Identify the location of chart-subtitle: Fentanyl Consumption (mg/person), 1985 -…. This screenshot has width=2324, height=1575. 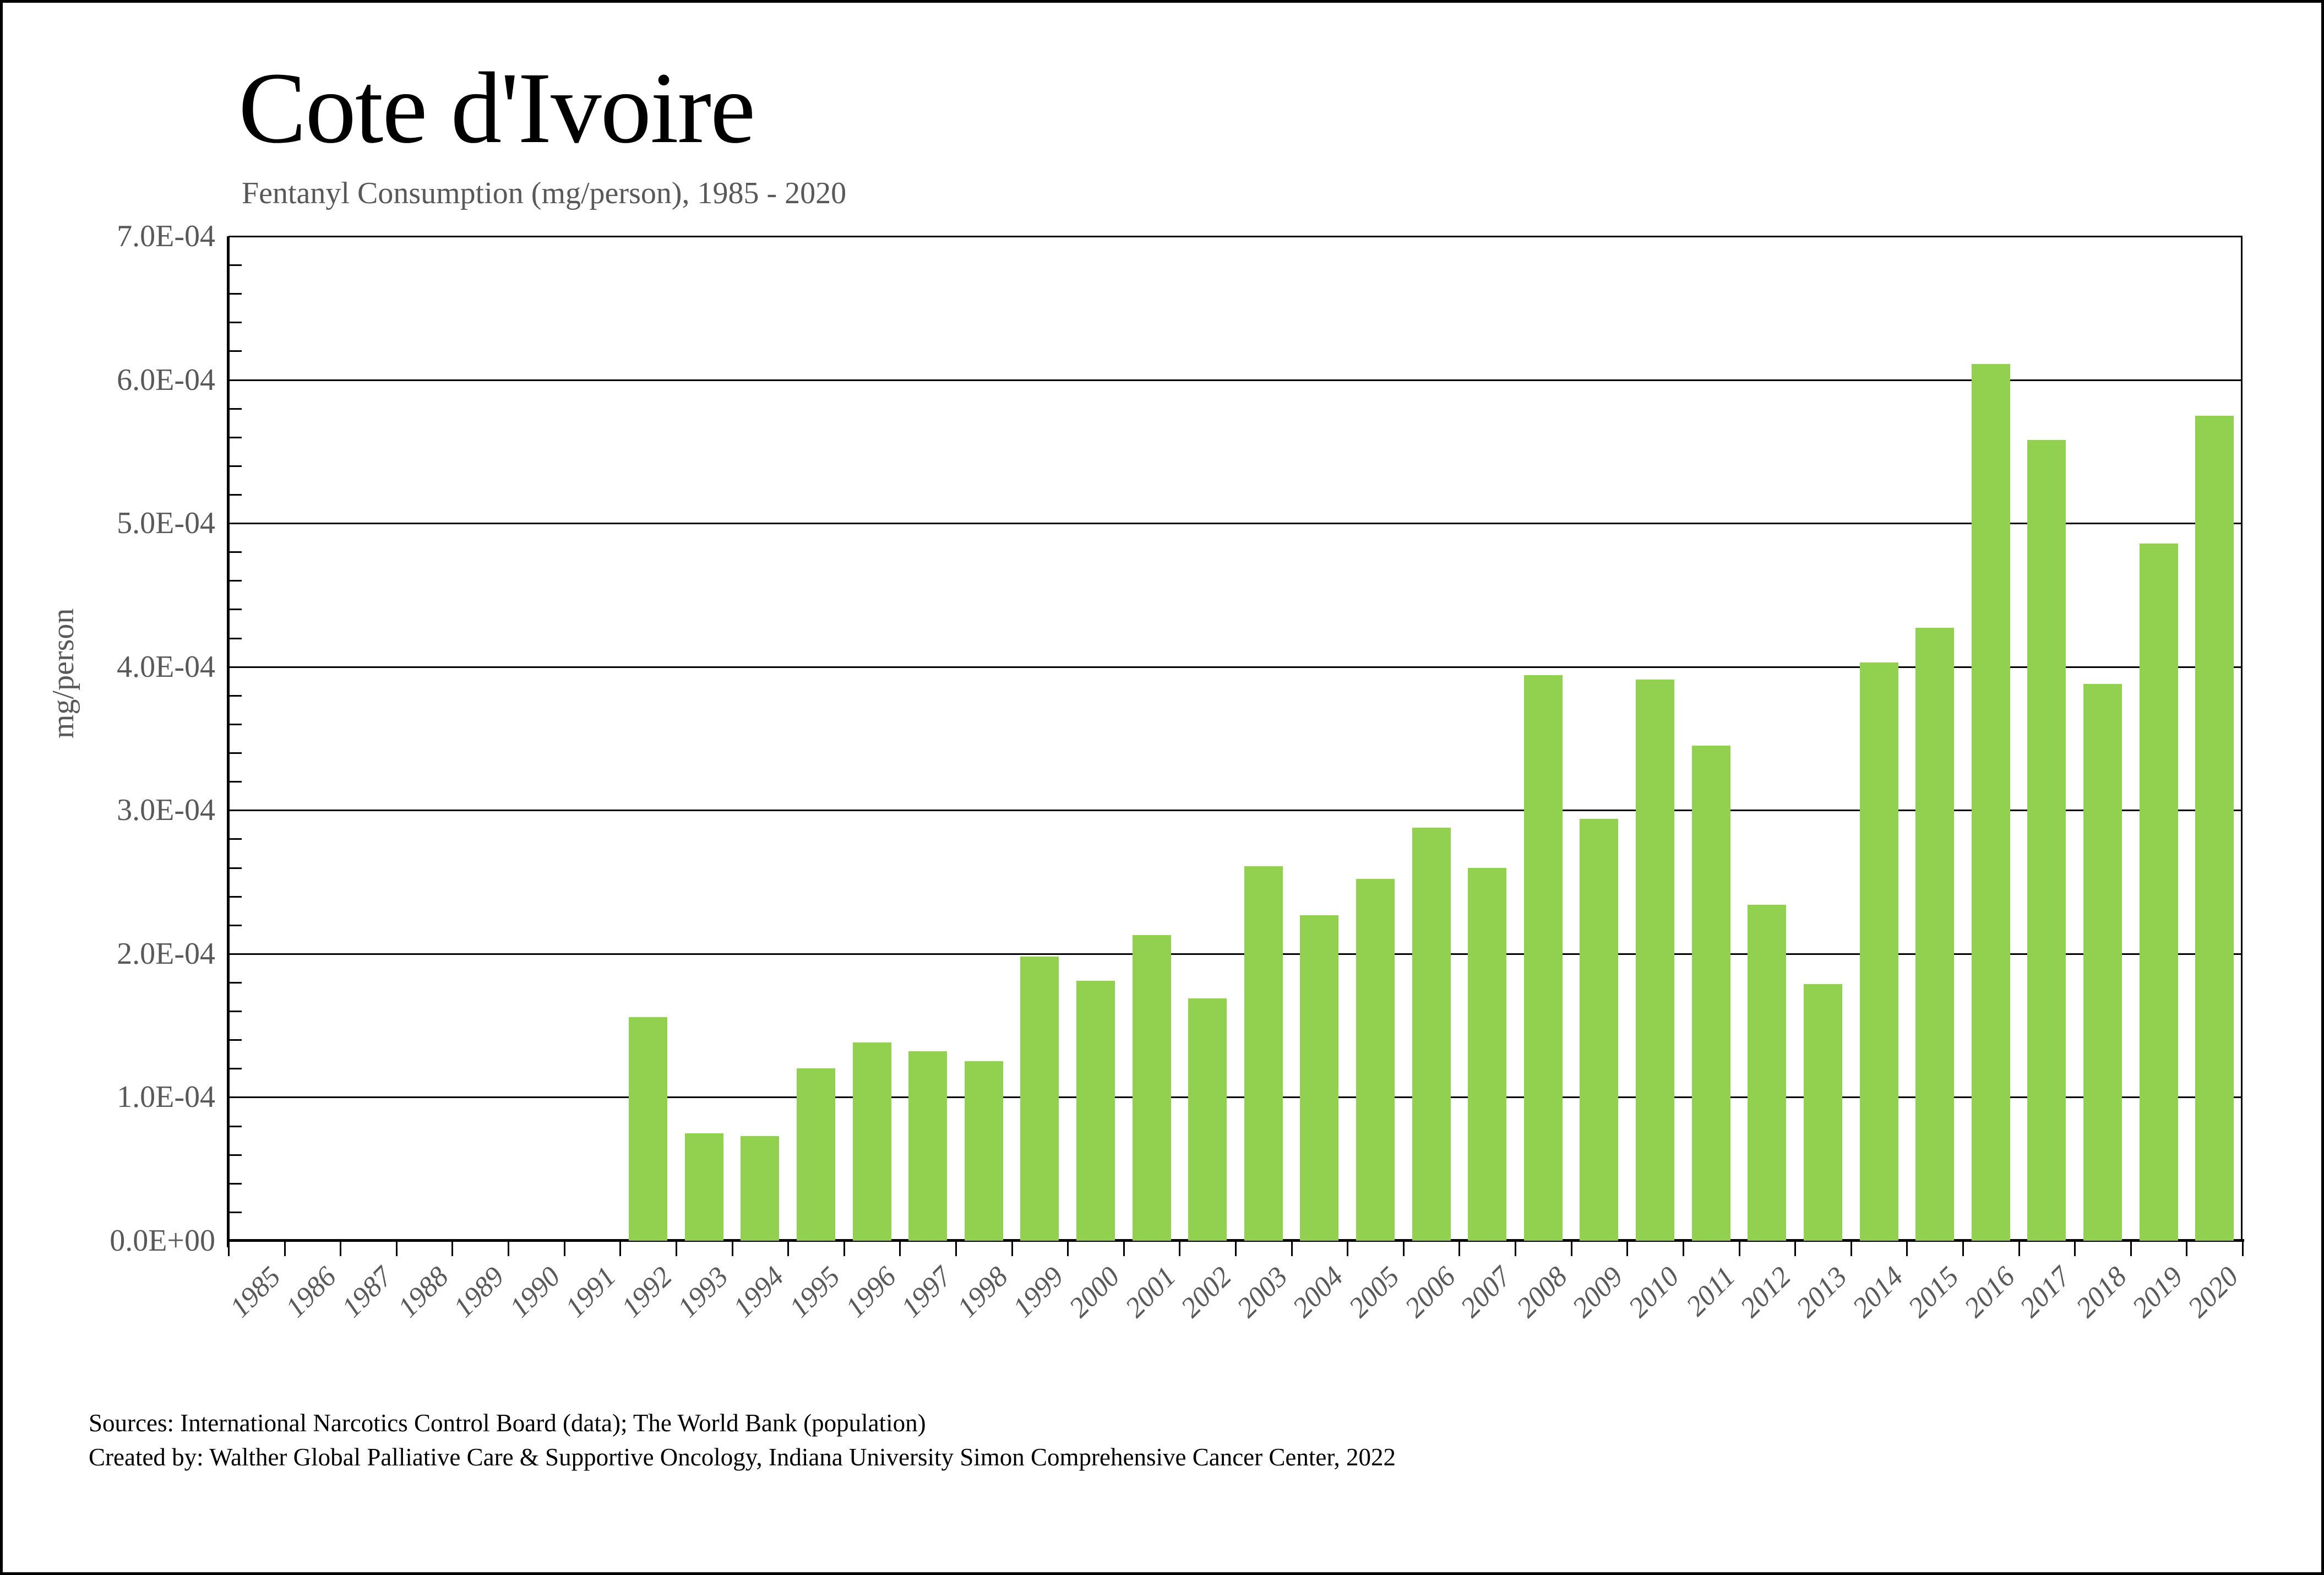
(544, 193).